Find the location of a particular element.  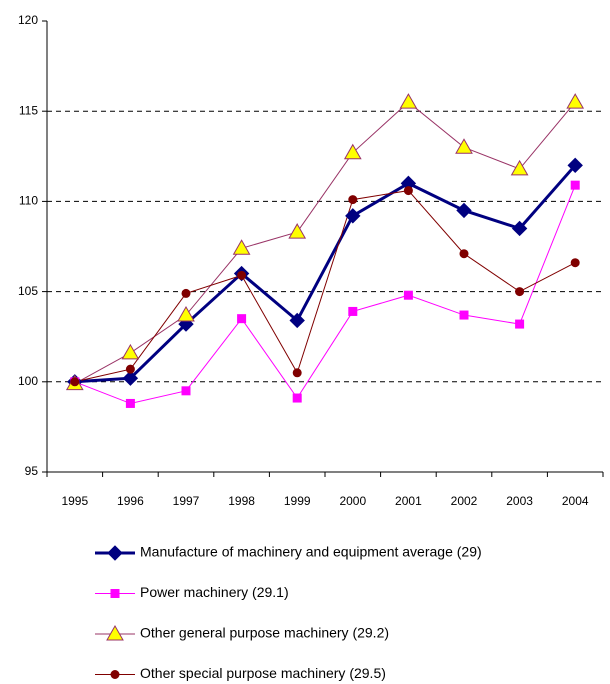

legend-label: Other special purpose machinery (29.5) is located at coordinates (263, 673).